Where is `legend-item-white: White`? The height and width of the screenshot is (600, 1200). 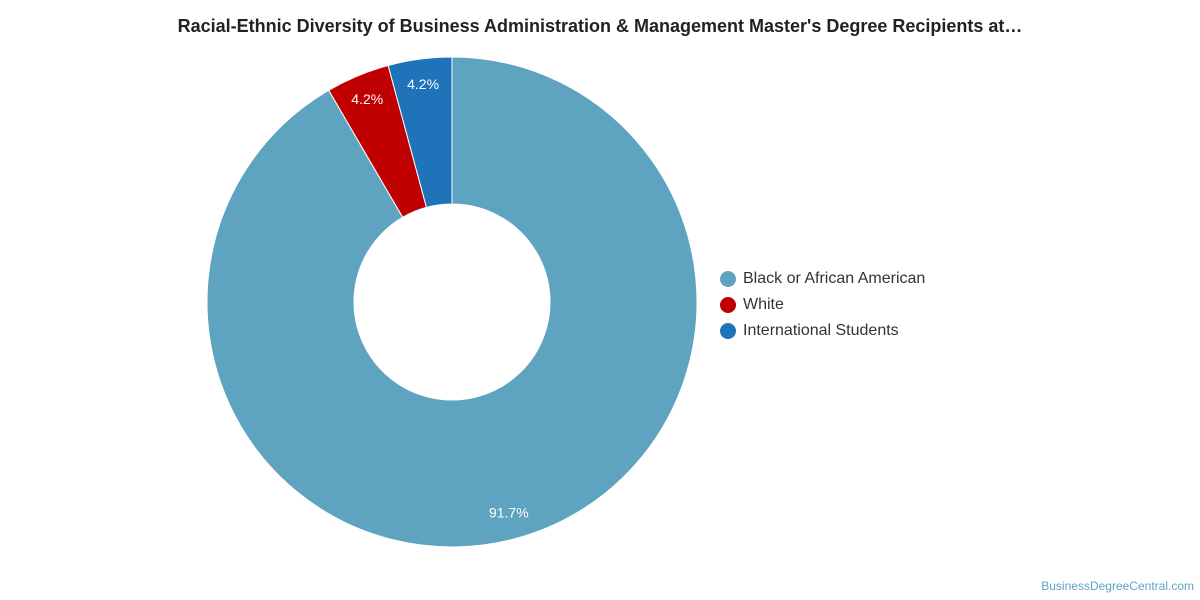
legend-item-white: White is located at coordinates (822, 305).